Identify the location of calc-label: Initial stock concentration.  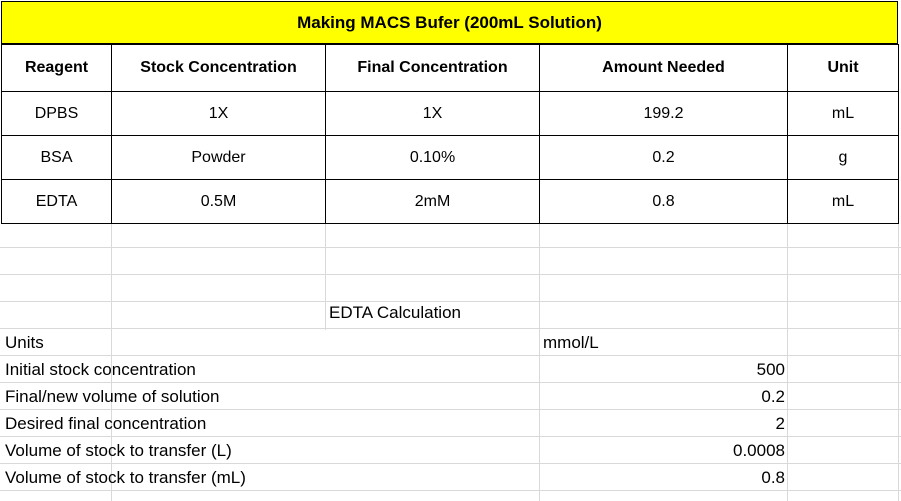
(100, 369).